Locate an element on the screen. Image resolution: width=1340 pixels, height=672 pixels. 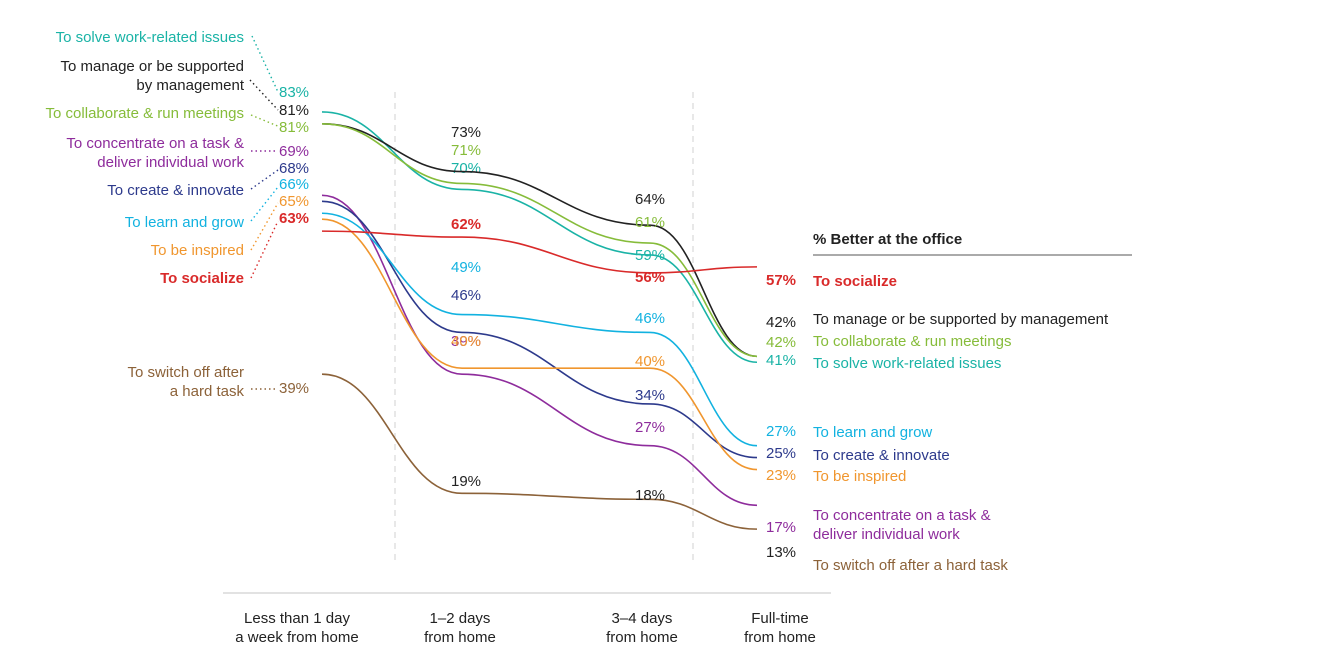
series-7-value-3: 40% is located at coordinates (650, 361).